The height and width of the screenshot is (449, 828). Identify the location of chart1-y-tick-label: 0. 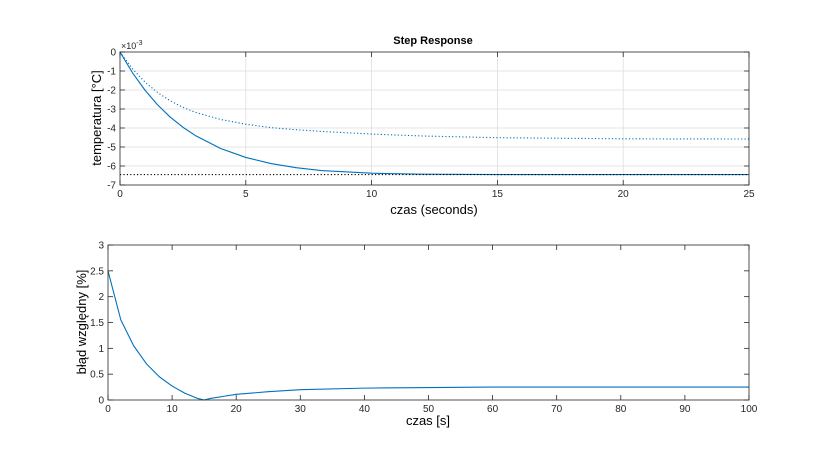
(113, 53).